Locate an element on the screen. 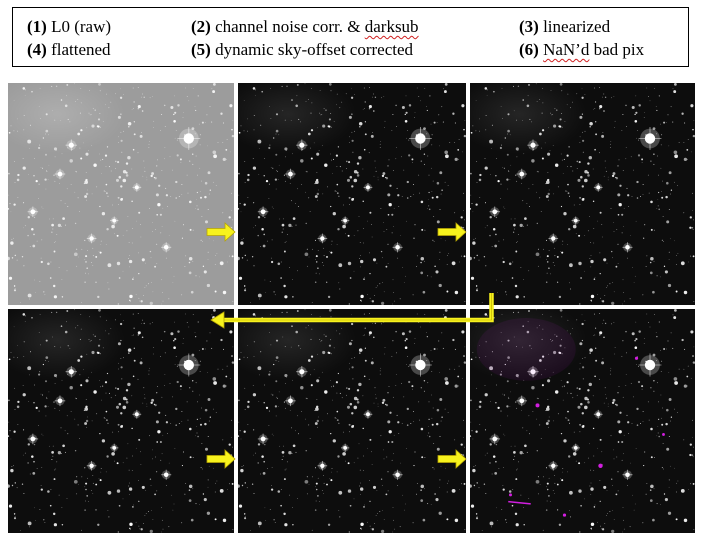 The height and width of the screenshot is (536, 704). panel-sky-offset-image is located at coordinates (352, 421).